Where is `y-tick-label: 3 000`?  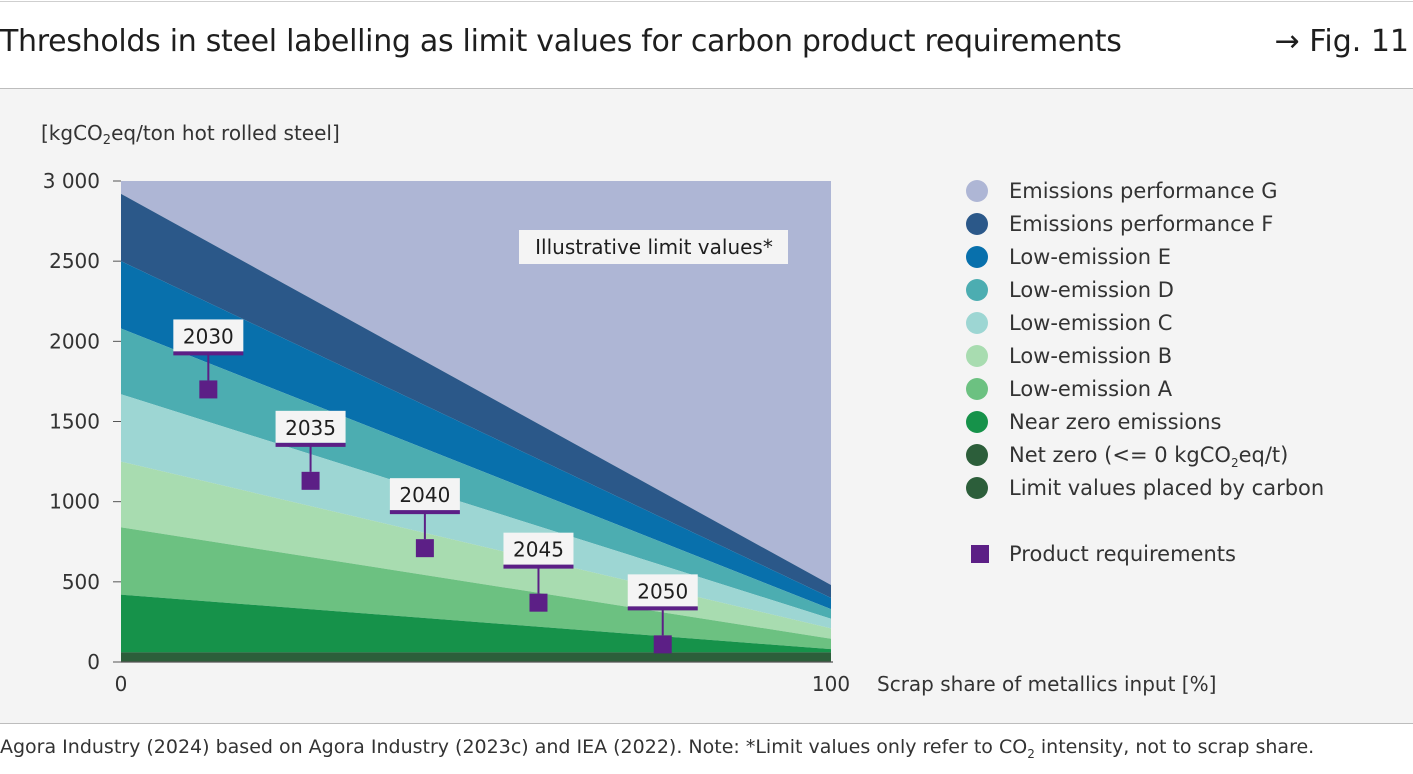
y-tick-label: 3 000 is located at coordinates (71, 181).